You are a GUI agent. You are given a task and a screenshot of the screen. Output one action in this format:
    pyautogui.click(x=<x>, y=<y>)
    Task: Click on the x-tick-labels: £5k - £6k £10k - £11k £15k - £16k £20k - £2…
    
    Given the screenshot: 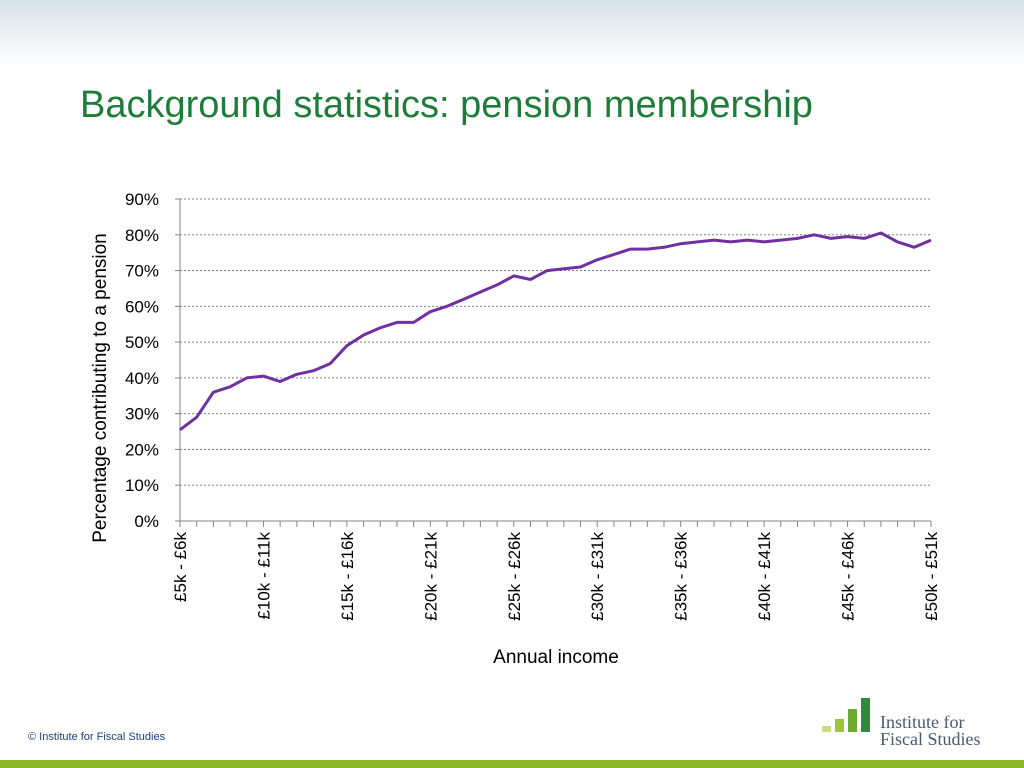 What is the action you would take?
    pyautogui.click(x=556, y=576)
    